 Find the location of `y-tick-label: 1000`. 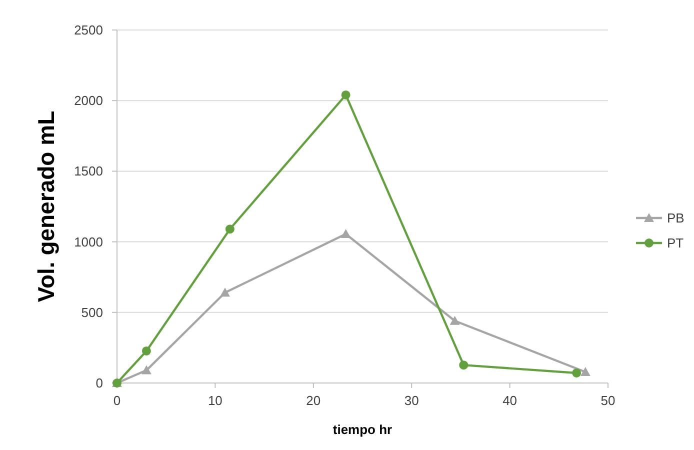

y-tick-label: 1000 is located at coordinates (88, 242).